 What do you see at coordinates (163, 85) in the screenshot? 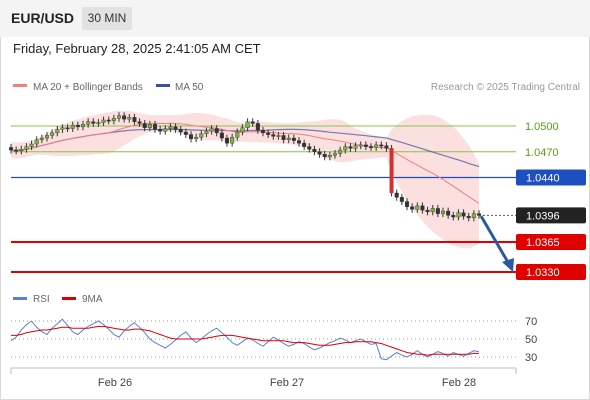
I see `ma50-legend-swatch` at bounding box center [163, 85].